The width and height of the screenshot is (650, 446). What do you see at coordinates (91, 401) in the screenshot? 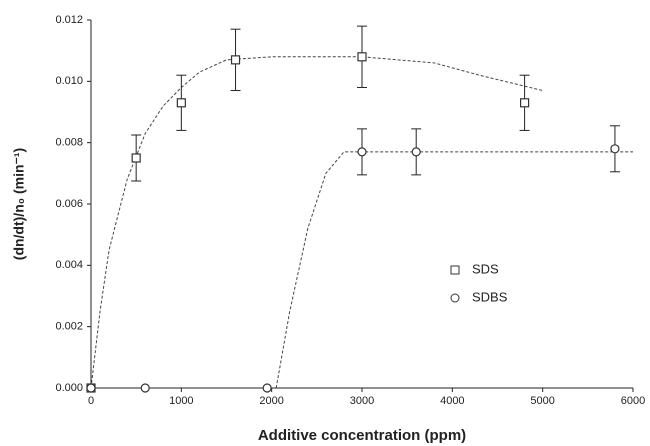
I see `x-tick-label: 0` at bounding box center [91, 401].